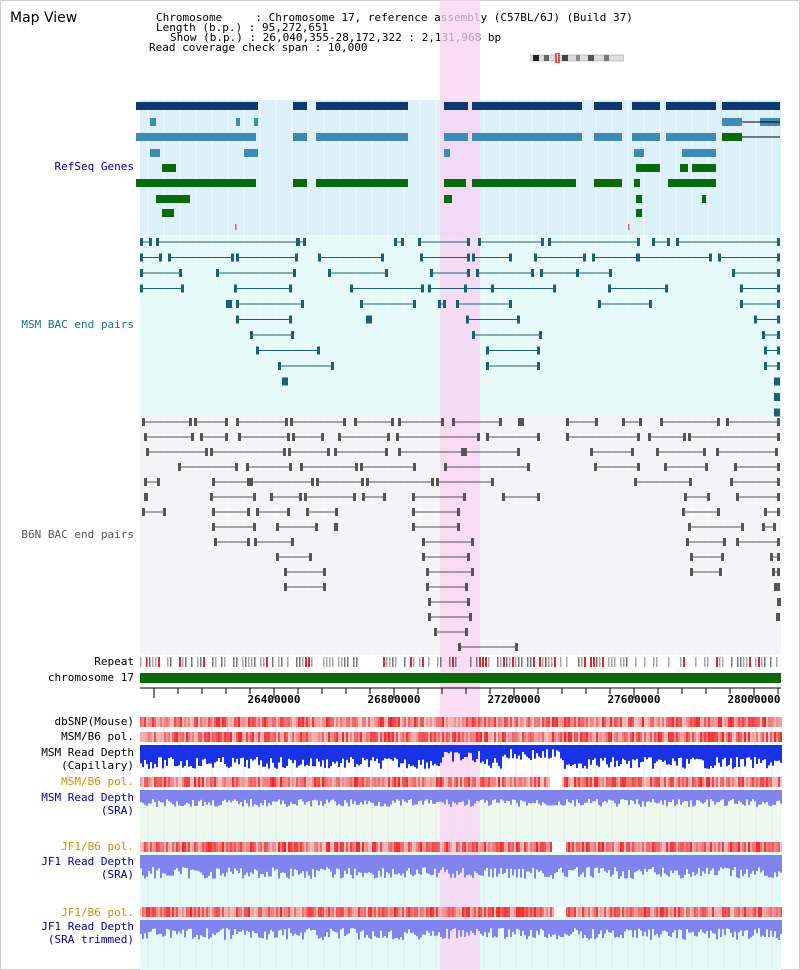 The width and height of the screenshot is (800, 970). I want to click on track-label-msm-bac: MSM BAC end pairs, so click(77, 324).